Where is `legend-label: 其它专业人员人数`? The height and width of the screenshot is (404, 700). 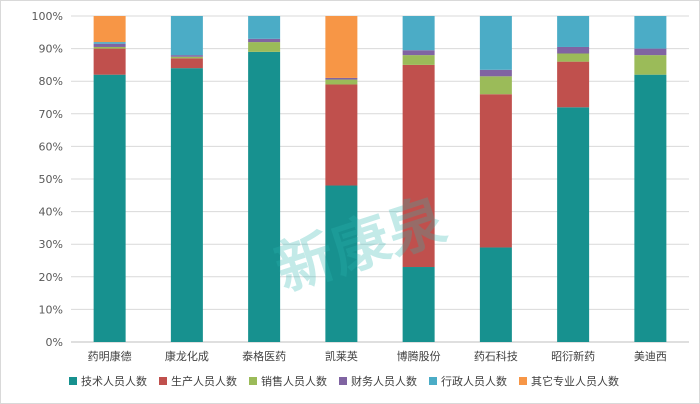
legend-label: 其它专业人员人数 is located at coordinates (575, 381).